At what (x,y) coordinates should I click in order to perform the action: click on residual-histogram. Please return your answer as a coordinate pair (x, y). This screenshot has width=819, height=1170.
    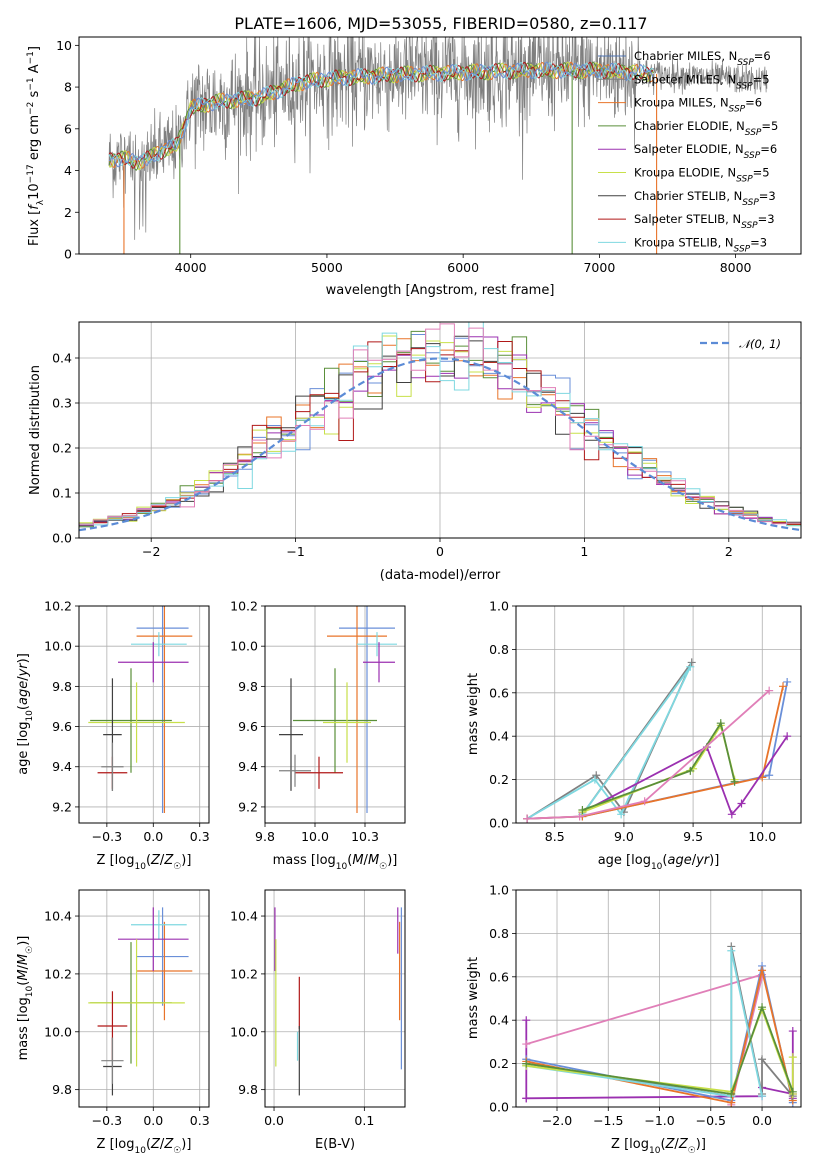
    Looking at the image, I should click on (440, 430).